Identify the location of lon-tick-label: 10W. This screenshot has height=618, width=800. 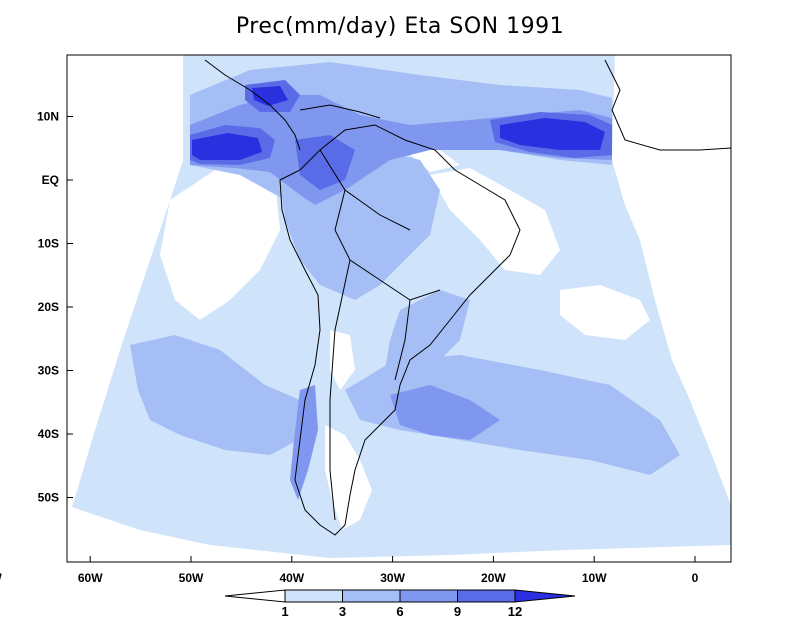
(594, 578).